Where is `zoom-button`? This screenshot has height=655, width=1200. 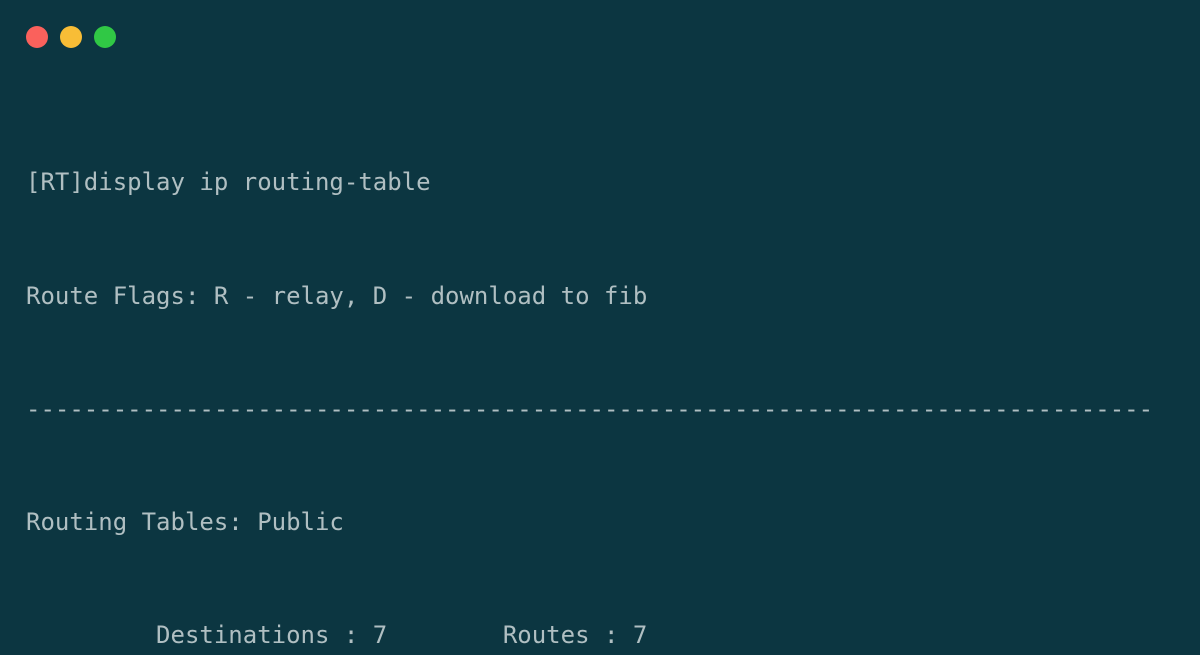
zoom-button is located at coordinates (105, 37).